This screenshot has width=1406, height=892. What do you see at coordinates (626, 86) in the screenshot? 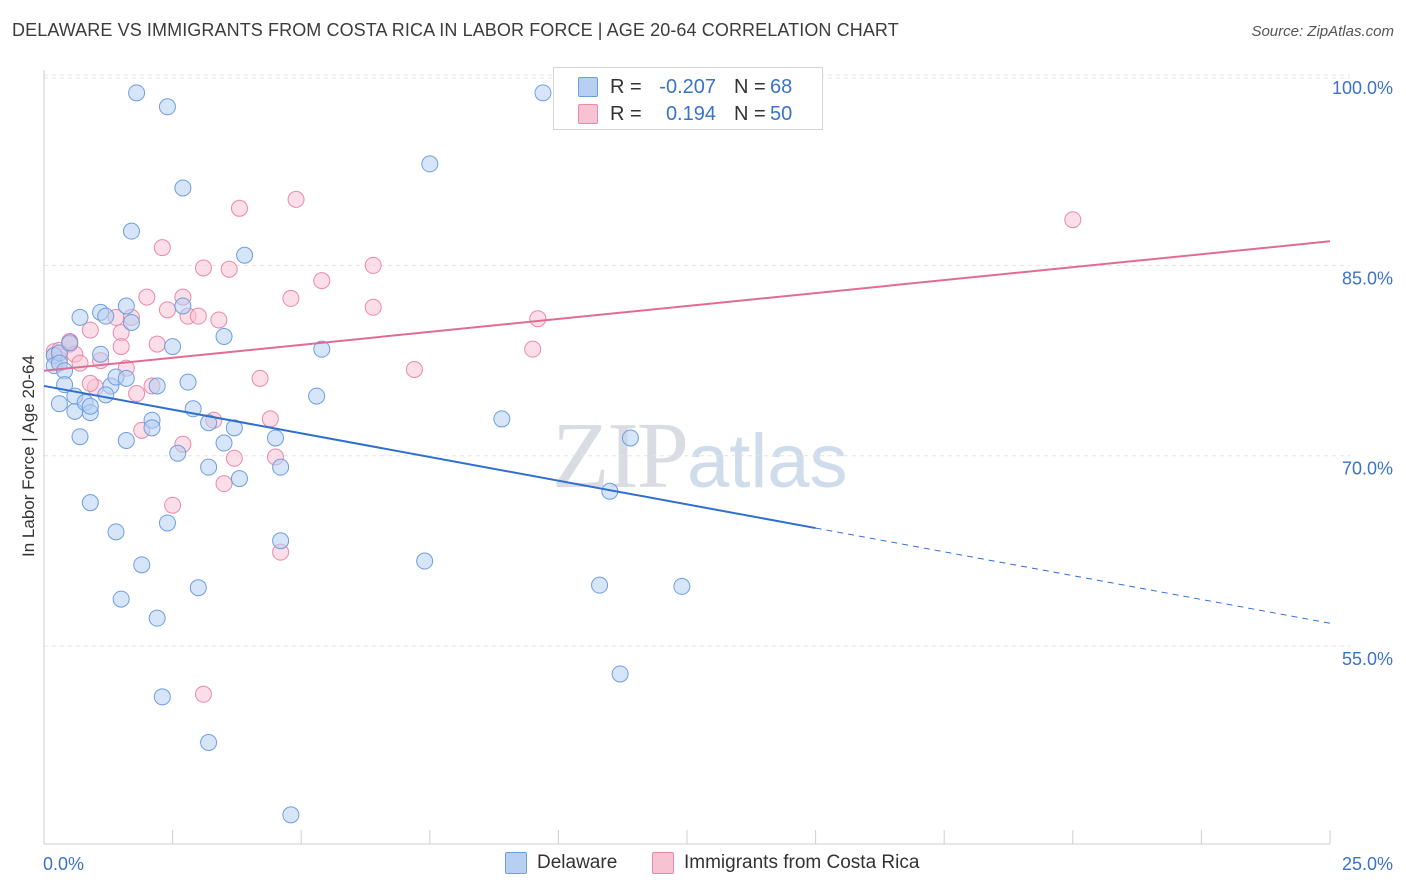
I see `delaware-r-label: R =` at bounding box center [626, 86].